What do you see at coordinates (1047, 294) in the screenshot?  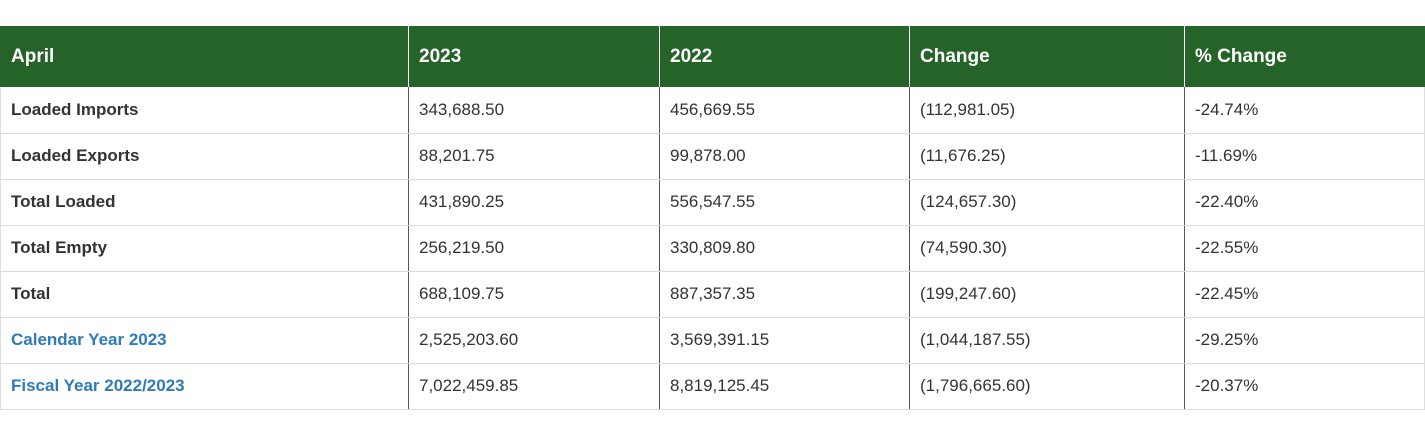 I see `cell-change: (199,247.60)` at bounding box center [1047, 294].